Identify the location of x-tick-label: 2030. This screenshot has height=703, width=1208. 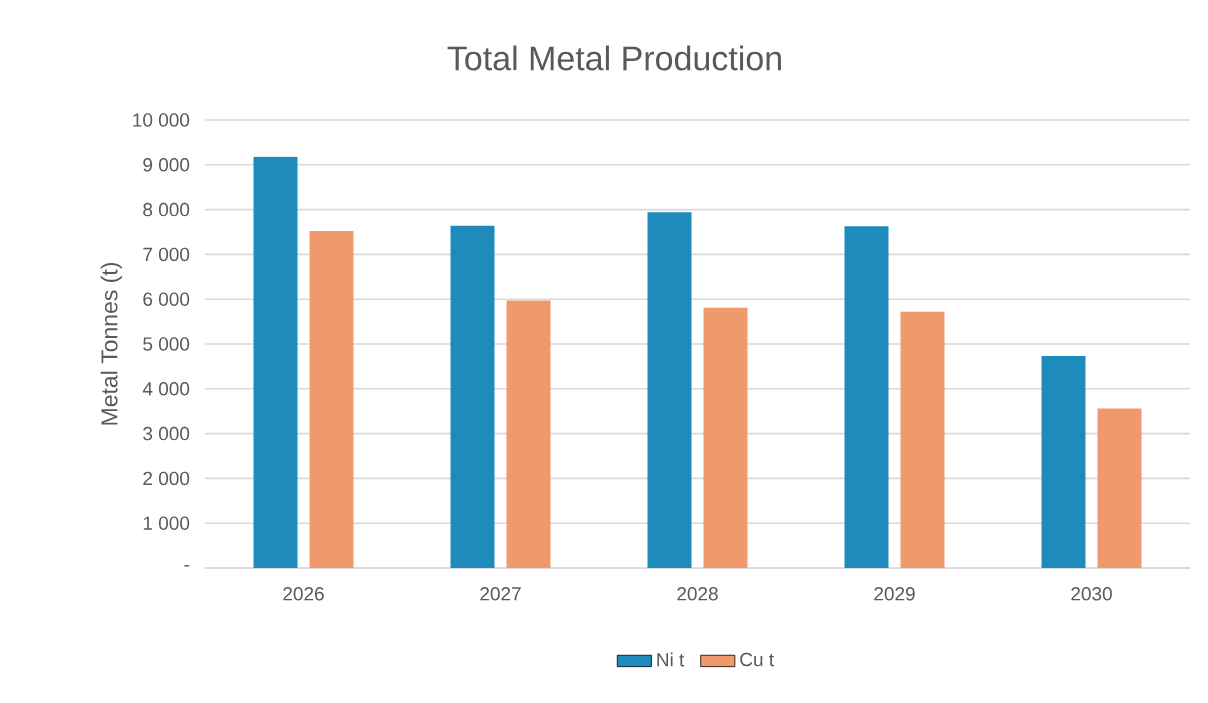
(1091, 594).